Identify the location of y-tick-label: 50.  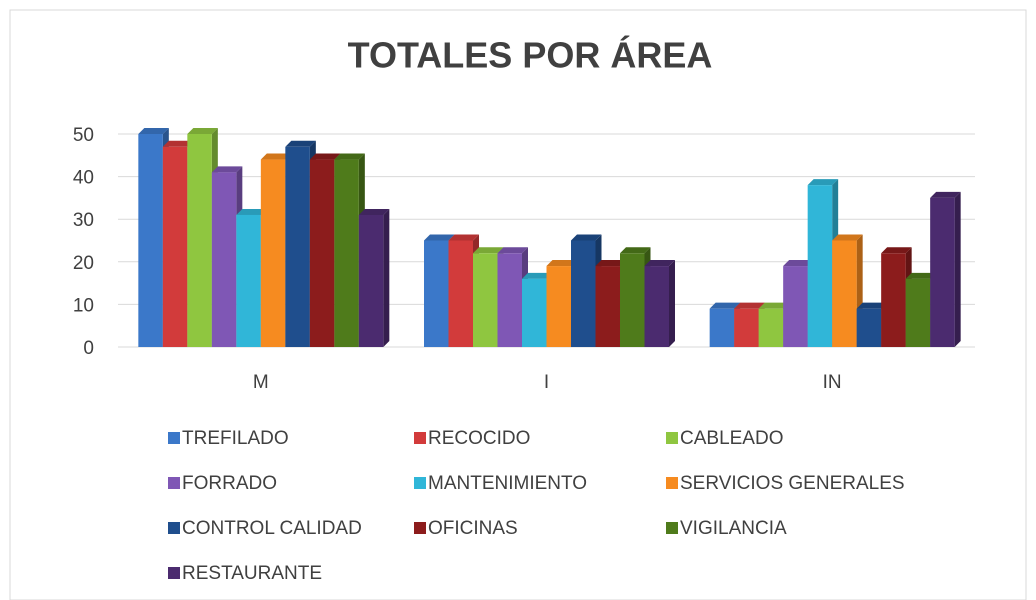
(83, 135).